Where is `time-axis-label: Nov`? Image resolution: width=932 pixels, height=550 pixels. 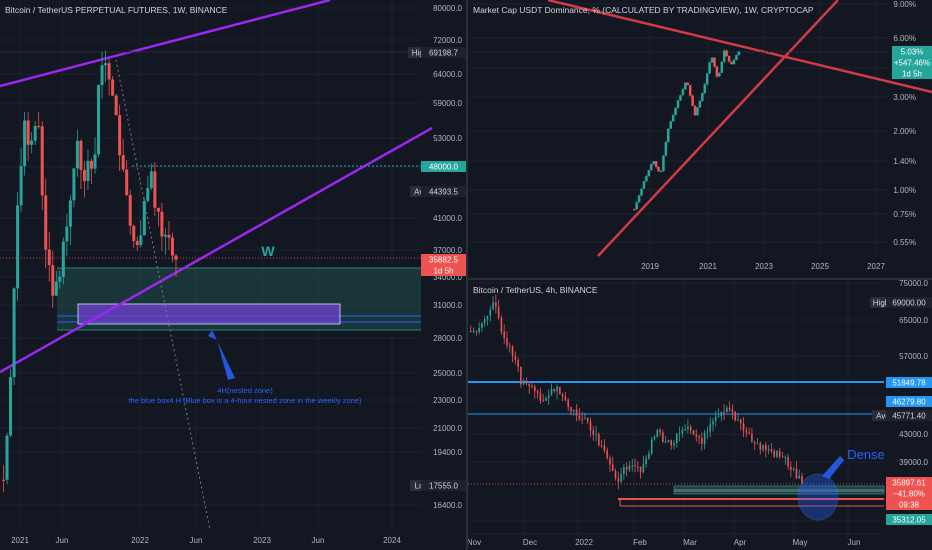 time-axis-label: Nov is located at coordinates (474, 542).